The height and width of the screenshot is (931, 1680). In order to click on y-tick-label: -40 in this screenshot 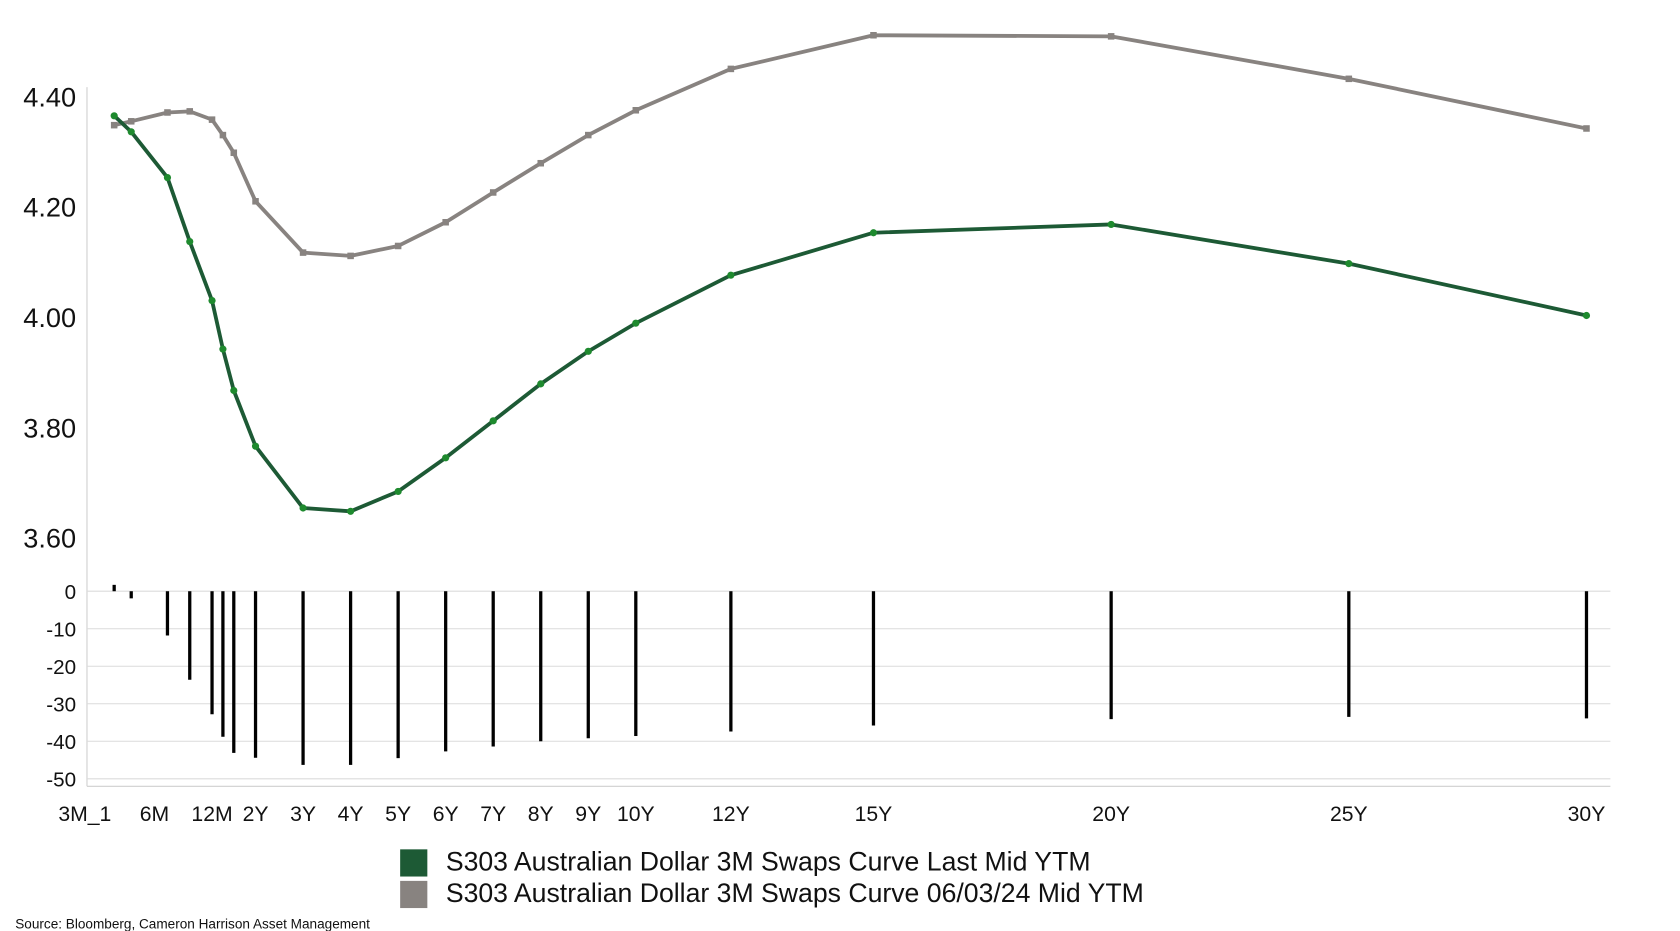, I will do `click(61, 742)`.